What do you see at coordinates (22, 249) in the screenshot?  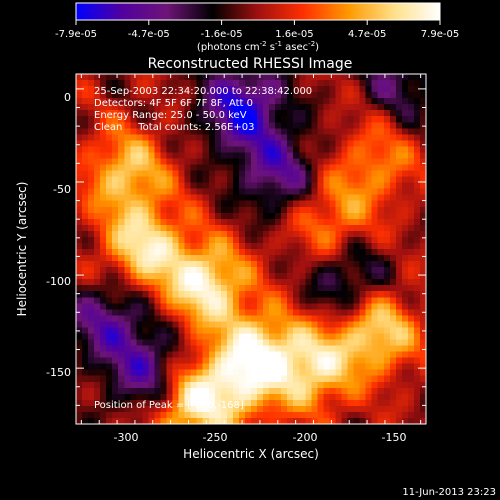 I see `y-axis-label: Heliocentric Y (arcsec)` at bounding box center [22, 249].